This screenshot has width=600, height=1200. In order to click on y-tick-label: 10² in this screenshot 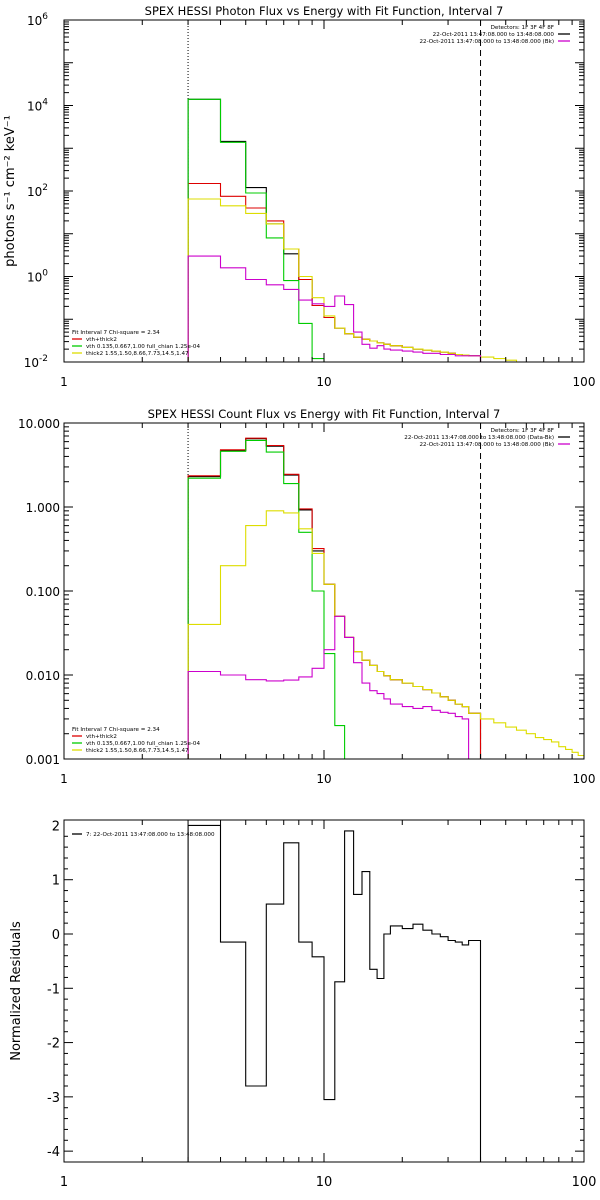, I will do `click(37, 191)`.